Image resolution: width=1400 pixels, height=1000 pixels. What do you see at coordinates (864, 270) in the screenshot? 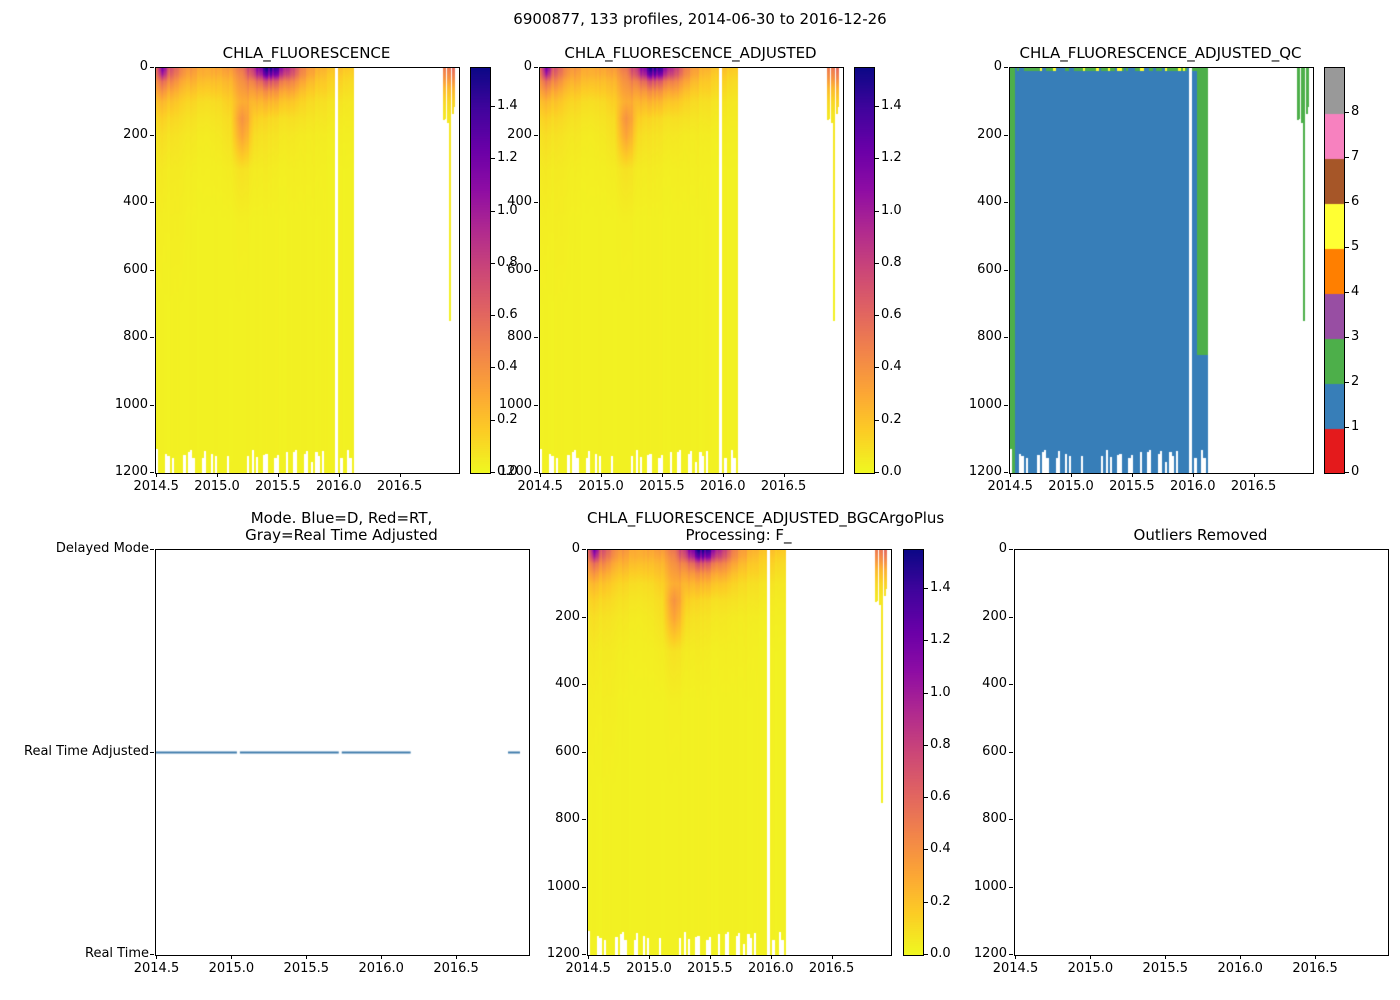
I see `colorbar-chla-fluorescence-adjusted` at bounding box center [864, 270].